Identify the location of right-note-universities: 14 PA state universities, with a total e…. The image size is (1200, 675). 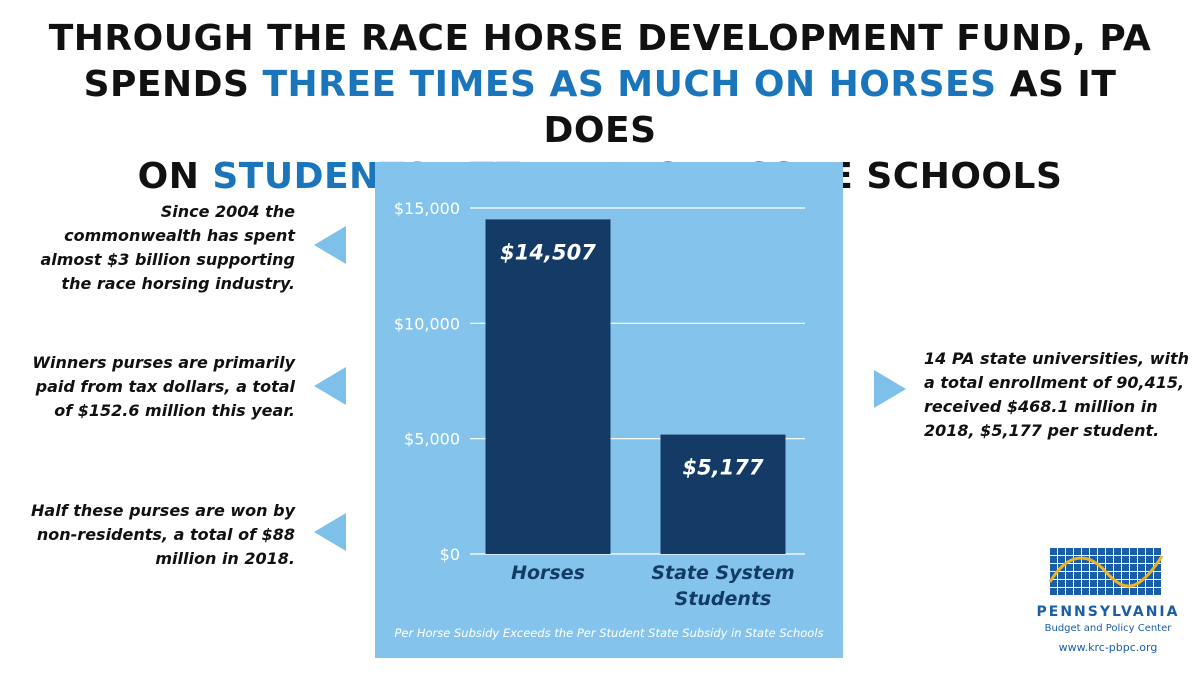
(1056, 394).